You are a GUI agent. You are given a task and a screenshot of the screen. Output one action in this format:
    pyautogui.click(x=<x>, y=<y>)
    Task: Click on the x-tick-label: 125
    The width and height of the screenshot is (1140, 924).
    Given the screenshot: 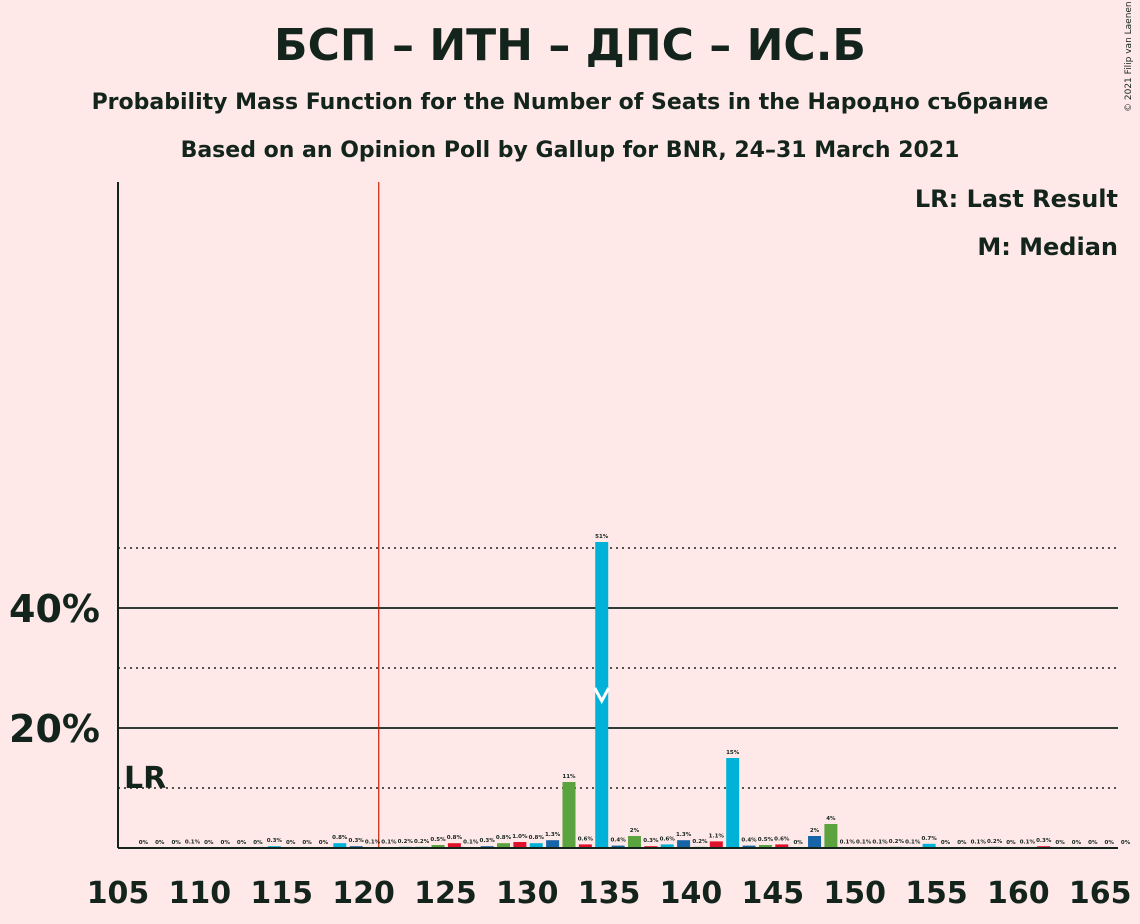 What is the action you would take?
    pyautogui.click(x=445, y=893)
    